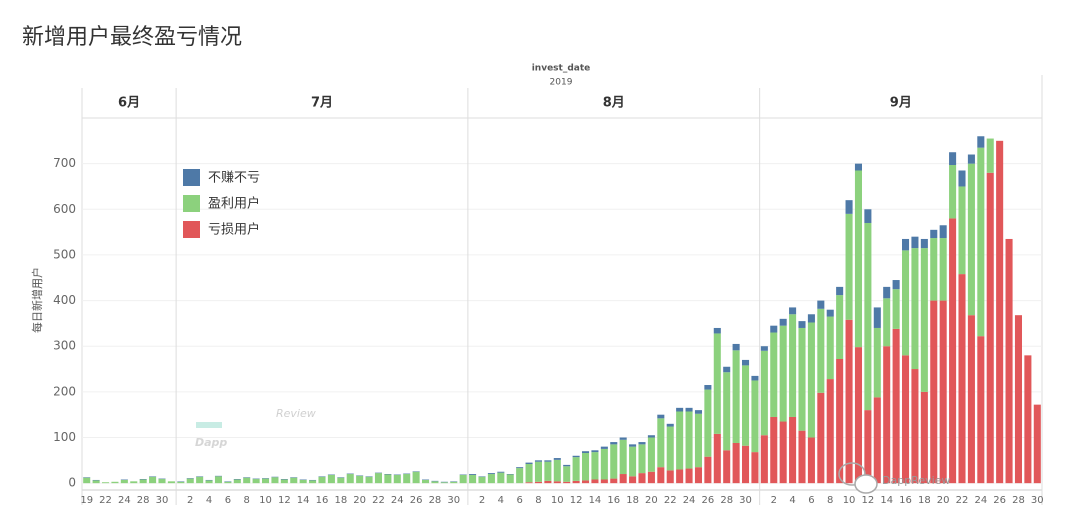 This screenshot has height=530, width=1080. What do you see at coordinates (191, 177) in the screenshot?
I see `legend-swatch` at bounding box center [191, 177].